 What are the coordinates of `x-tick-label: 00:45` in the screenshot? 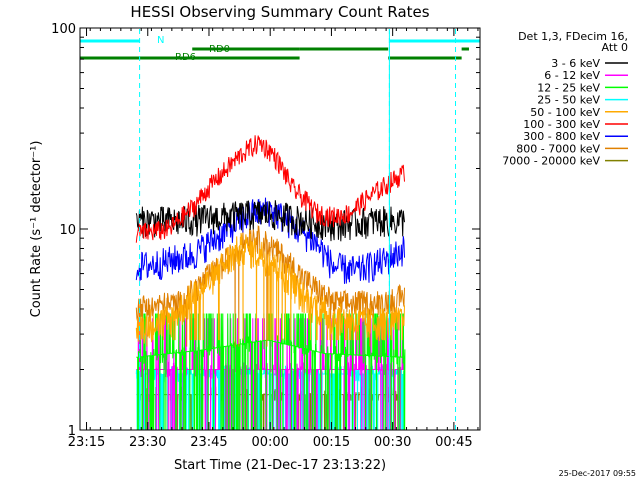 It's located at (453, 442).